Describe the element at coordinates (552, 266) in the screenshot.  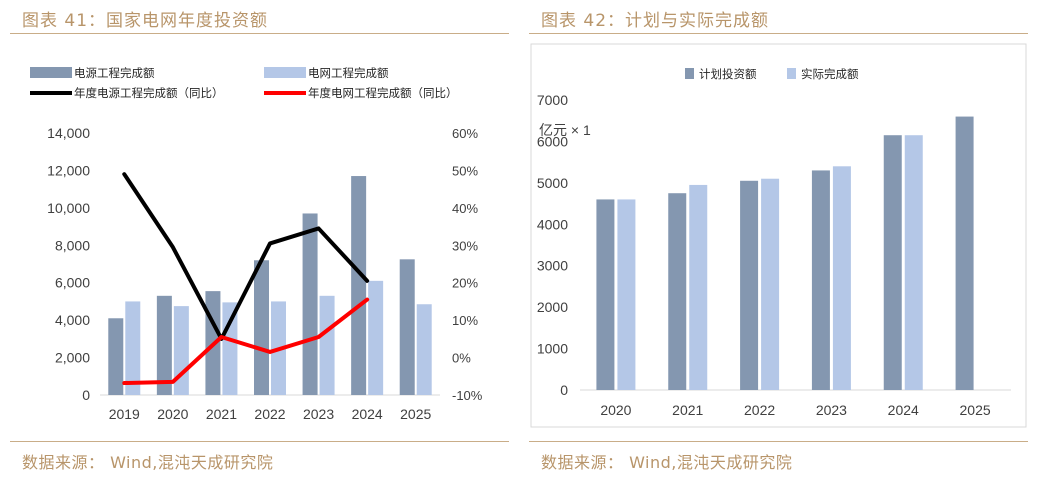
I see `y-tick-label: 3000` at that location.